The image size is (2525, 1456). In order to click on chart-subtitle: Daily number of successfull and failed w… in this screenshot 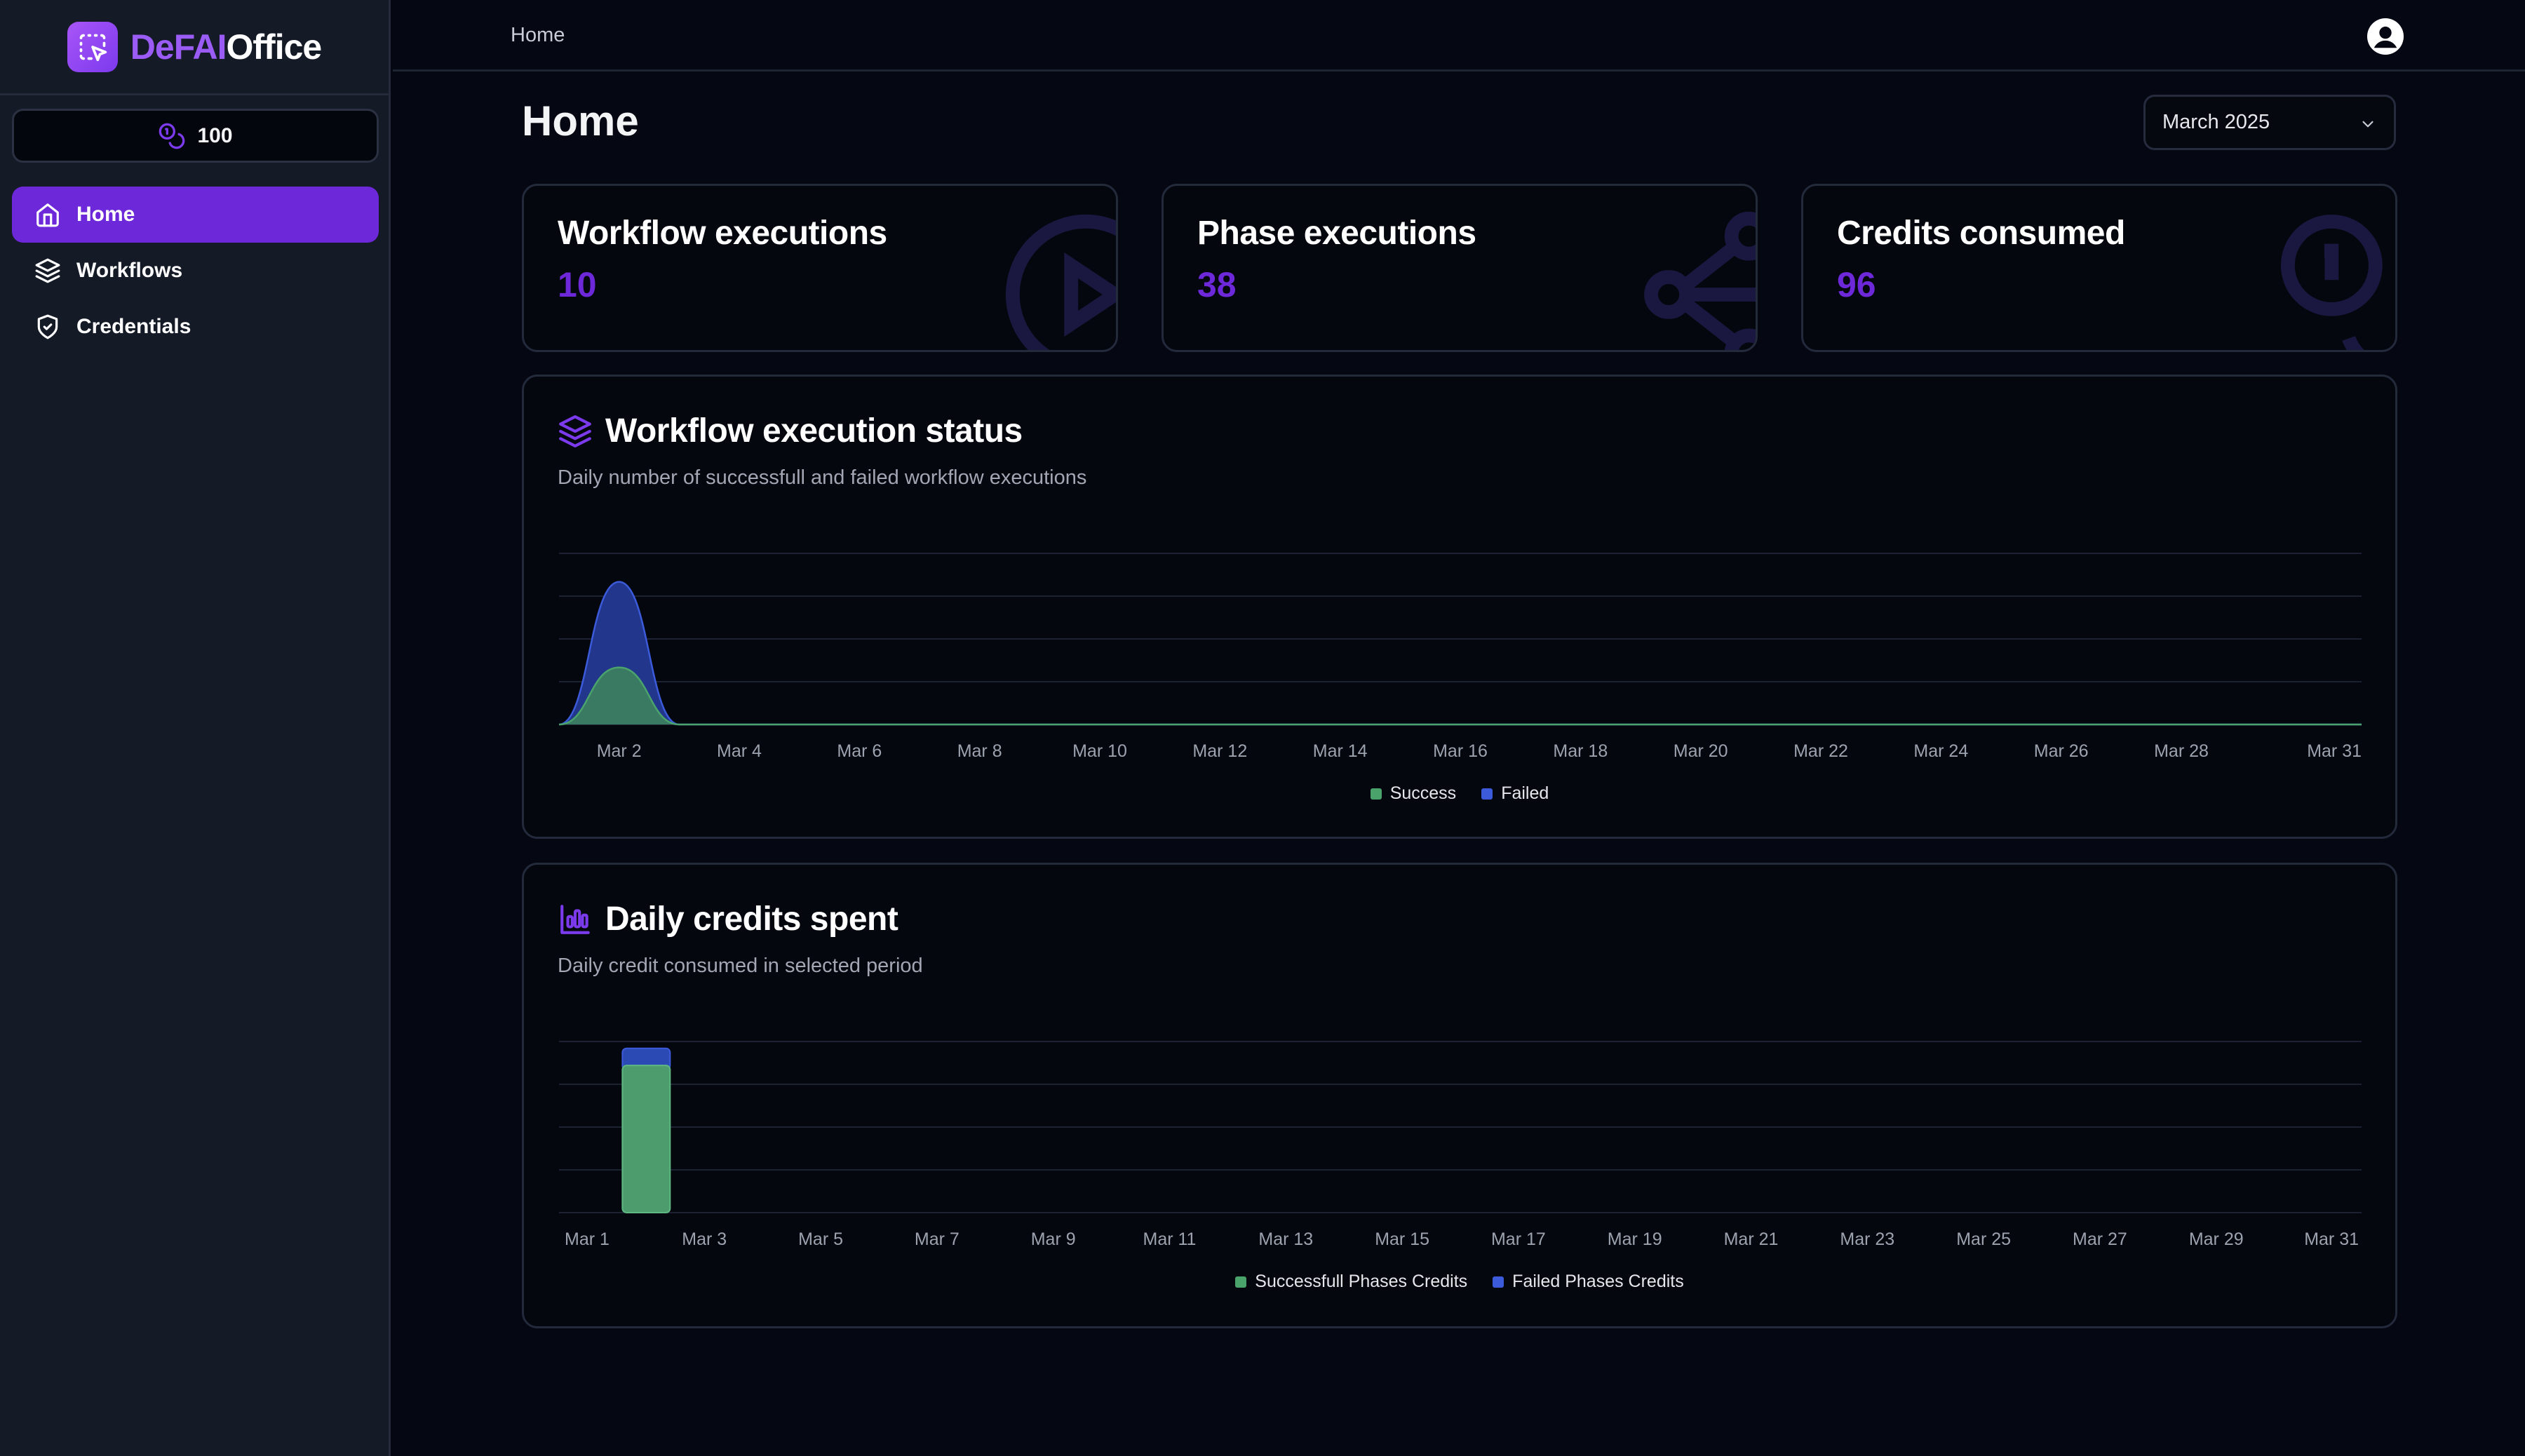, I will do `click(822, 477)`.